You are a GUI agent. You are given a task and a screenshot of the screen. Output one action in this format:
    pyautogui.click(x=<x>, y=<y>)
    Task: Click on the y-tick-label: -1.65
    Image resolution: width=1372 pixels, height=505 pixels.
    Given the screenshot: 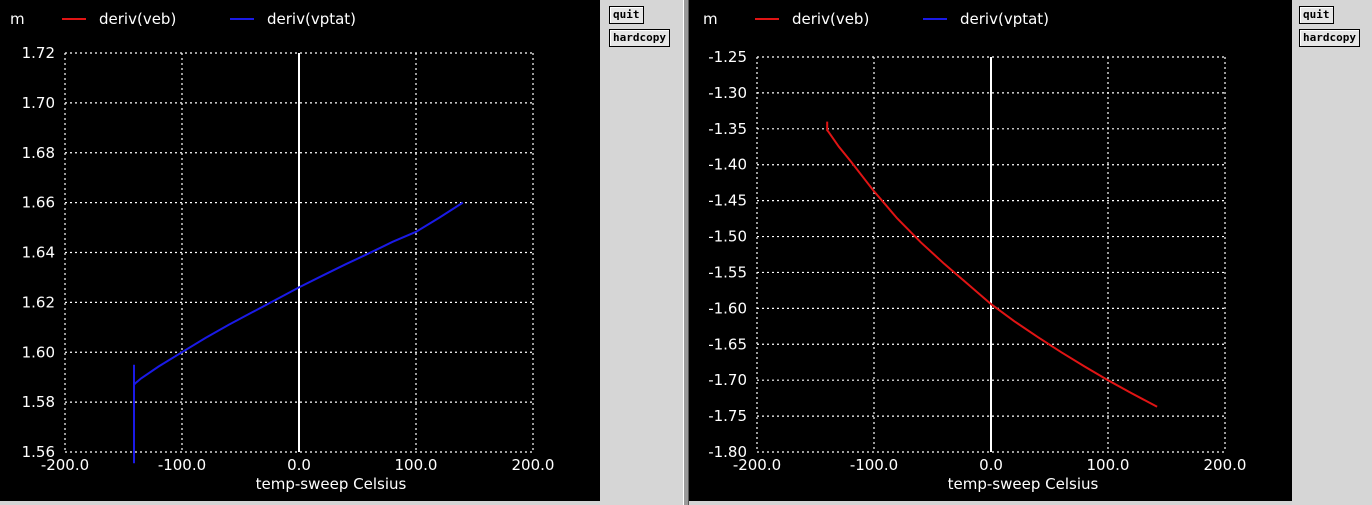 What is the action you would take?
    pyautogui.click(x=727, y=344)
    